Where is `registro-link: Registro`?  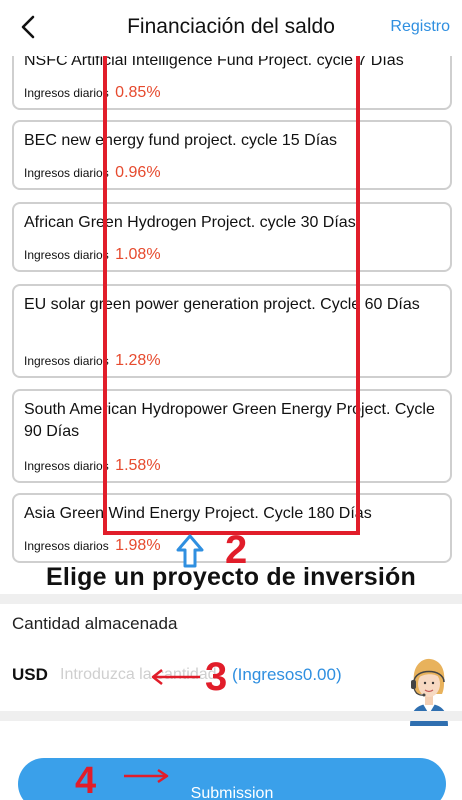
registro-link: Registro is located at coordinates (420, 26).